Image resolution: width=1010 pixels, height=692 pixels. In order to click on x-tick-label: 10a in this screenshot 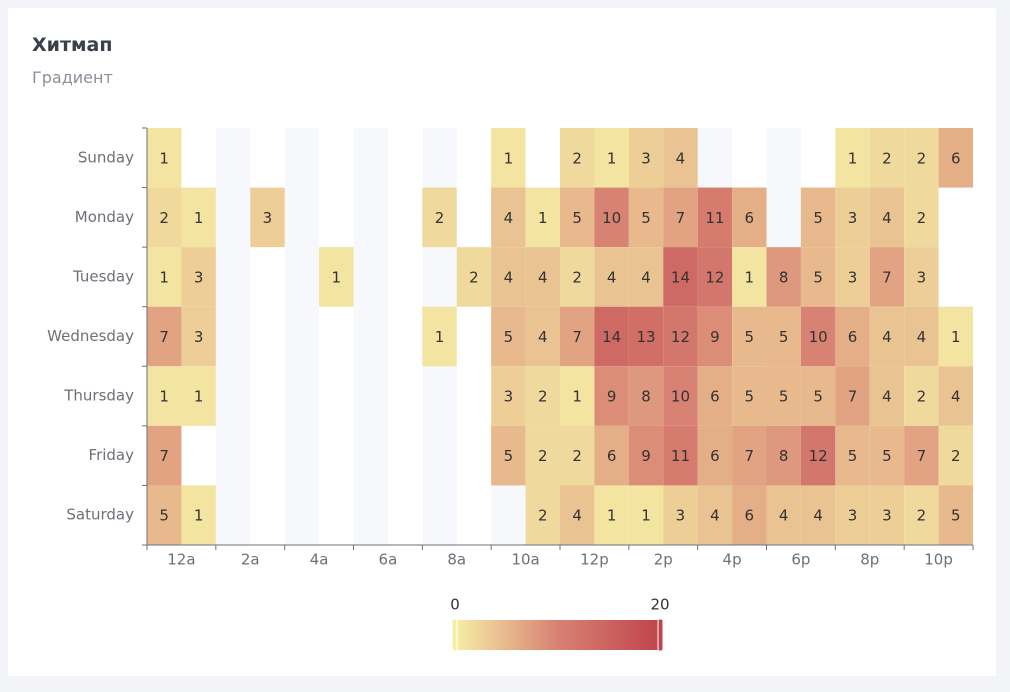, I will do `click(525, 560)`.